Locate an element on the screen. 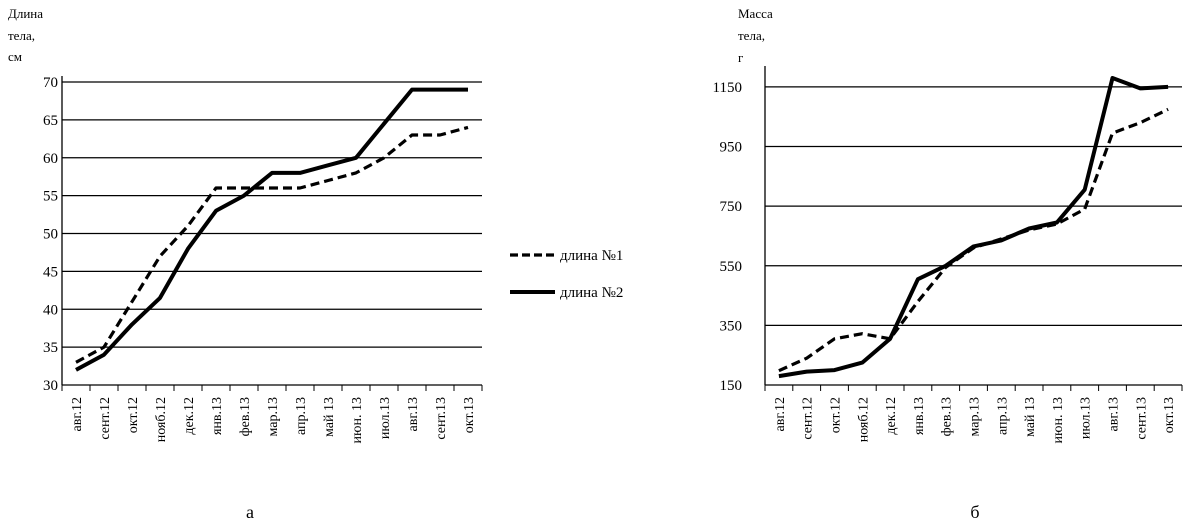 This screenshot has height=526, width=1192. panel-label: б is located at coordinates (974, 512).